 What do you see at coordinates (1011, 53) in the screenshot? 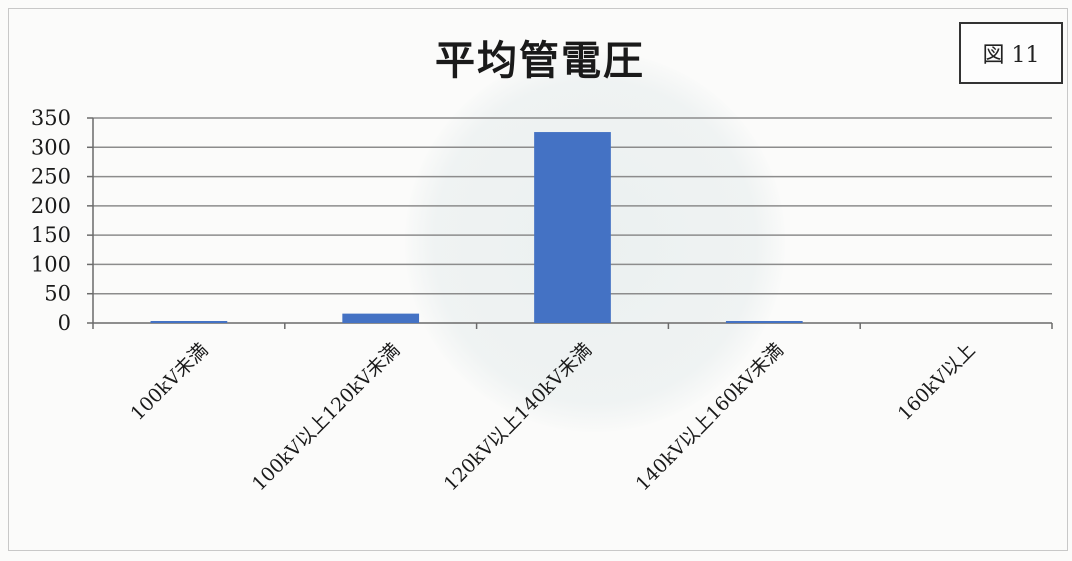
I see `figure-number-box: 図 11` at bounding box center [1011, 53].